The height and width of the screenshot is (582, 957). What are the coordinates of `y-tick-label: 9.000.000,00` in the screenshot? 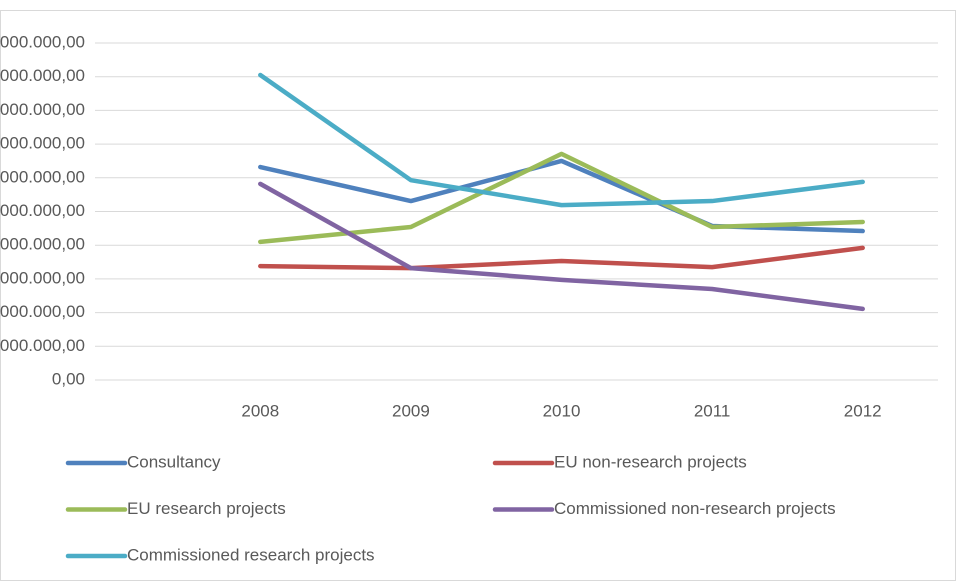 It's located at (42, 75).